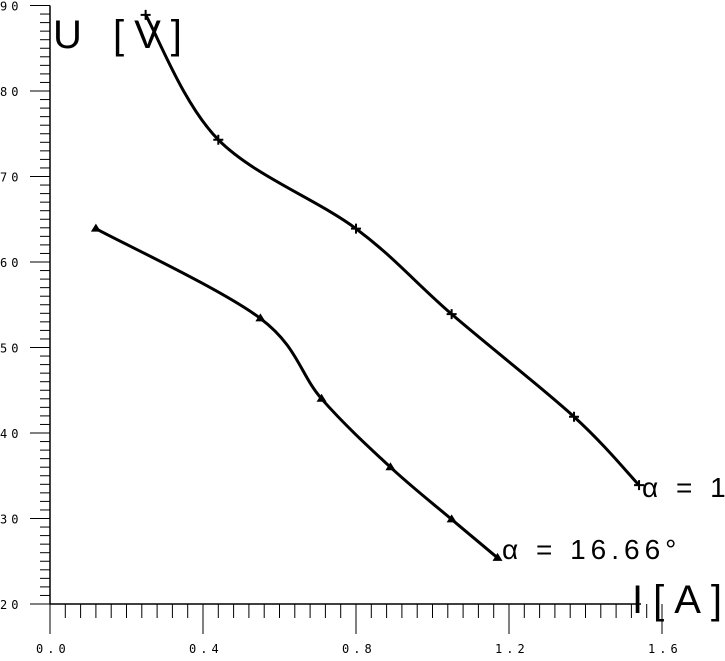 This screenshot has width=725, height=661. What do you see at coordinates (683, 487) in the screenshot?
I see `series-label-1: α = 10°` at bounding box center [683, 487].